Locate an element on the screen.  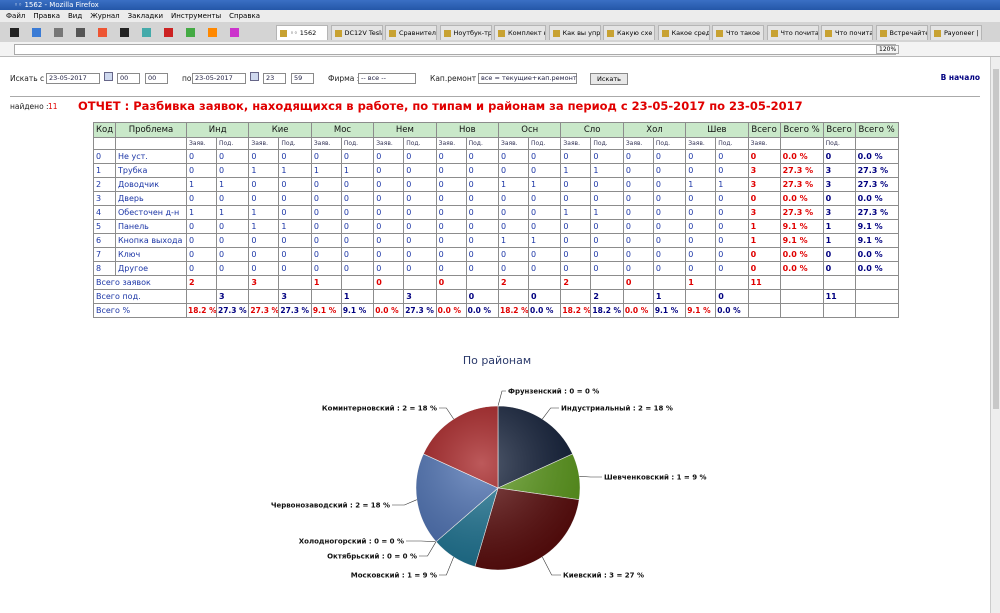
value-cell: 1 is located at coordinates (295, 226).